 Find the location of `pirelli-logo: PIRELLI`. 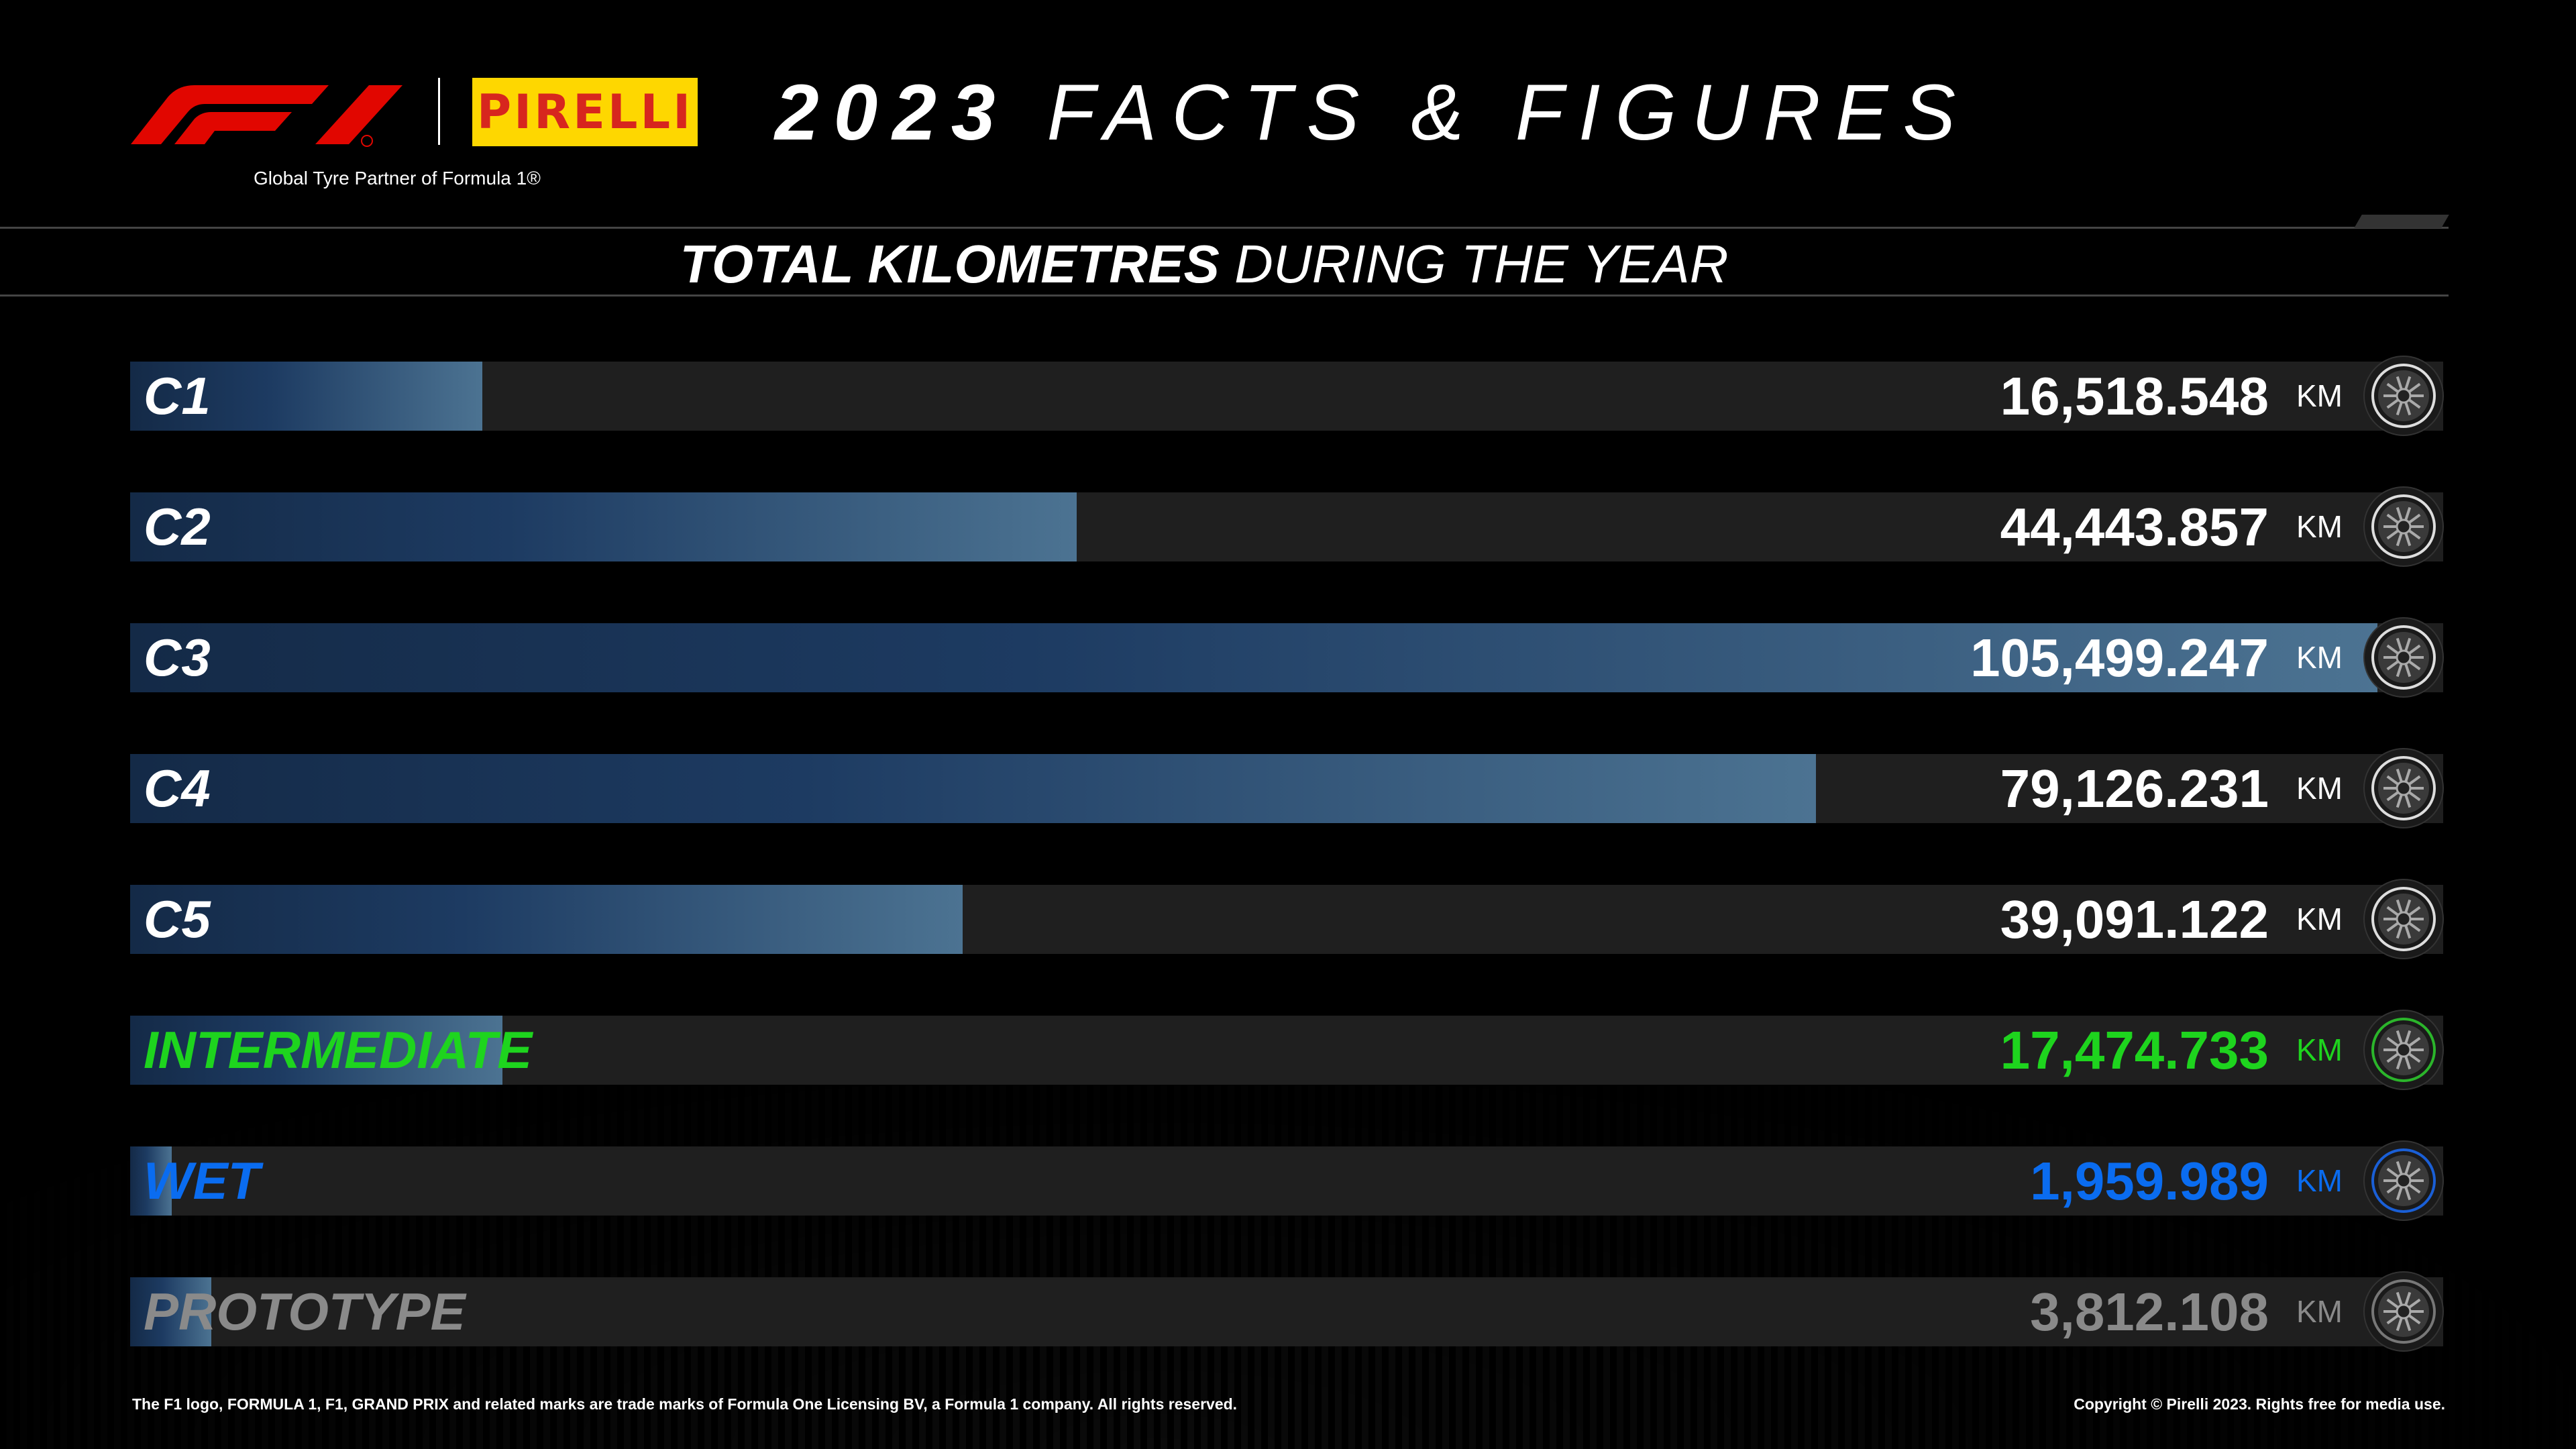

pirelli-logo: PIRELLI is located at coordinates (585, 112).